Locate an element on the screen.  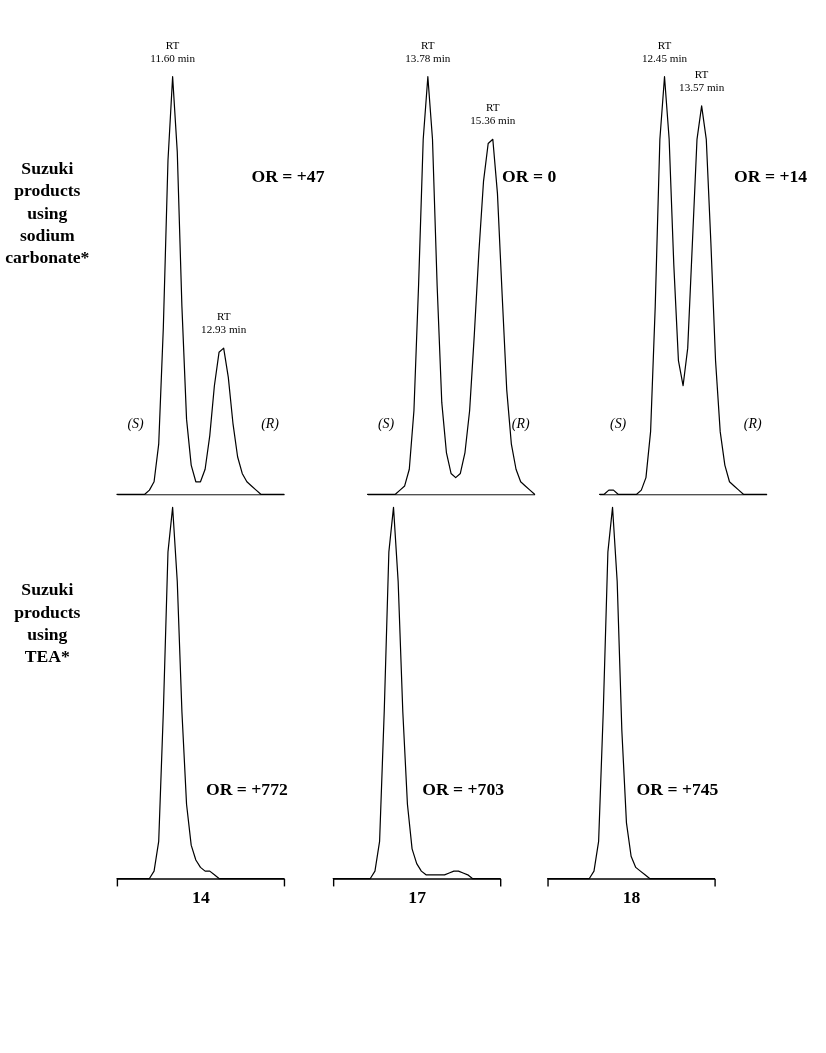
annotation: RT 15.36 min is located at coordinates (493, 114).